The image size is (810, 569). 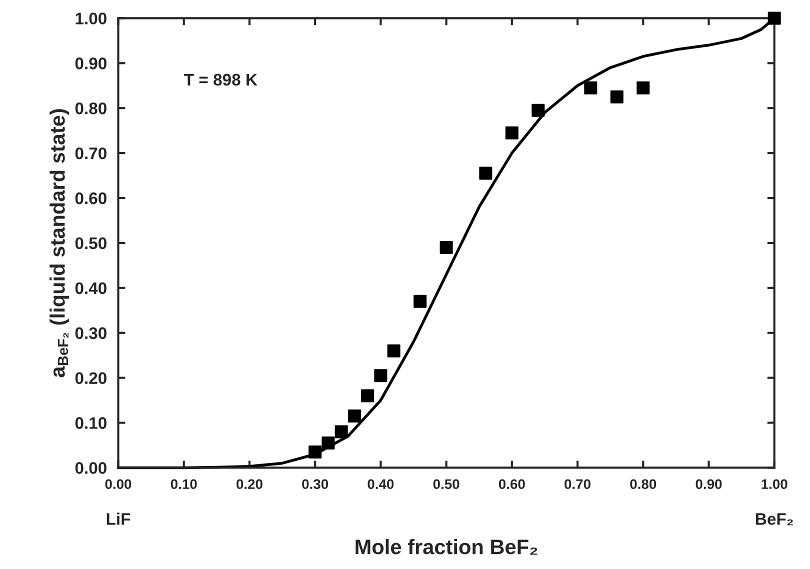 I want to click on y-tick-label: 0.50, so click(x=90, y=243).